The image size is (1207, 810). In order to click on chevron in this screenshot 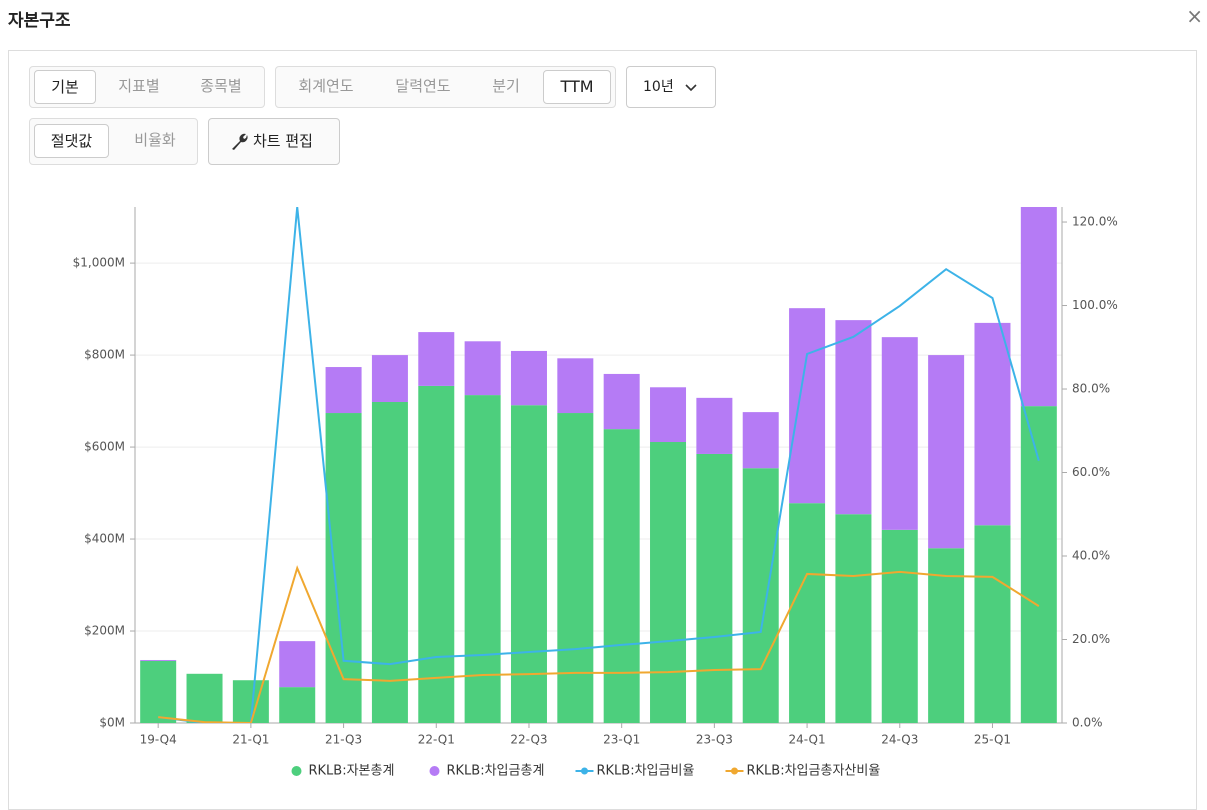, I will do `click(691, 88)`.